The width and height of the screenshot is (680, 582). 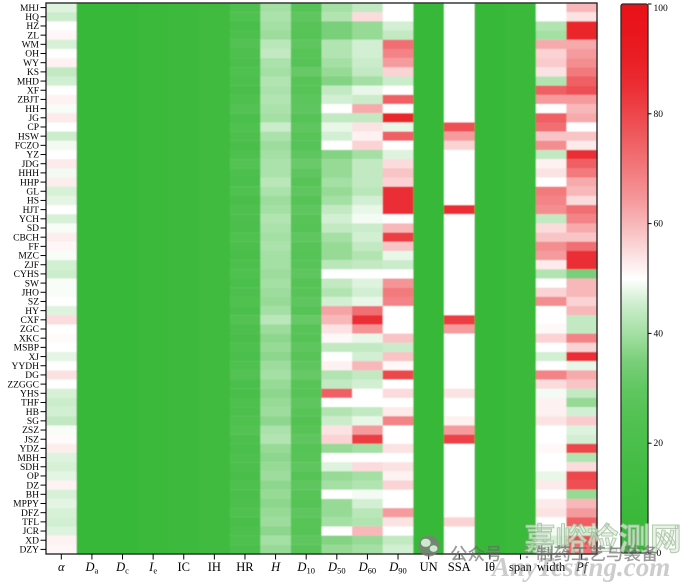 What do you see at coordinates (31, 211) in the screenshot?
I see `svg-text: HJT` at bounding box center [31, 211].